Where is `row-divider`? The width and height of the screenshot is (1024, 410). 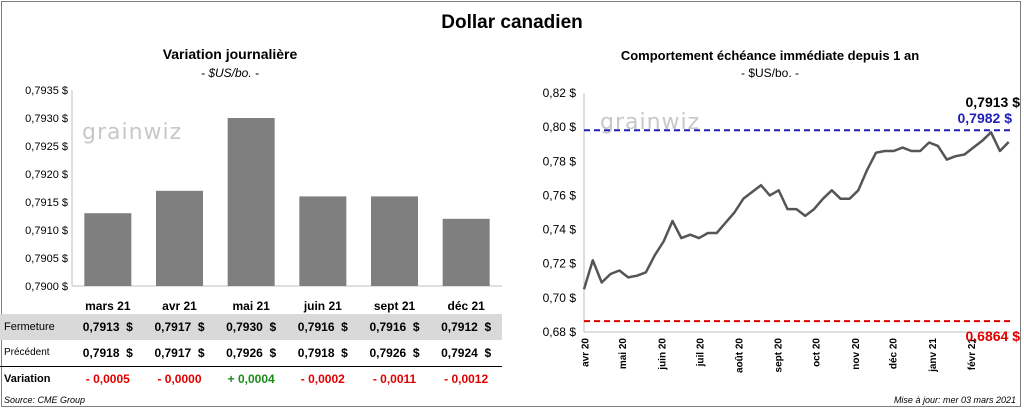
row-divider is located at coordinates (251, 366).